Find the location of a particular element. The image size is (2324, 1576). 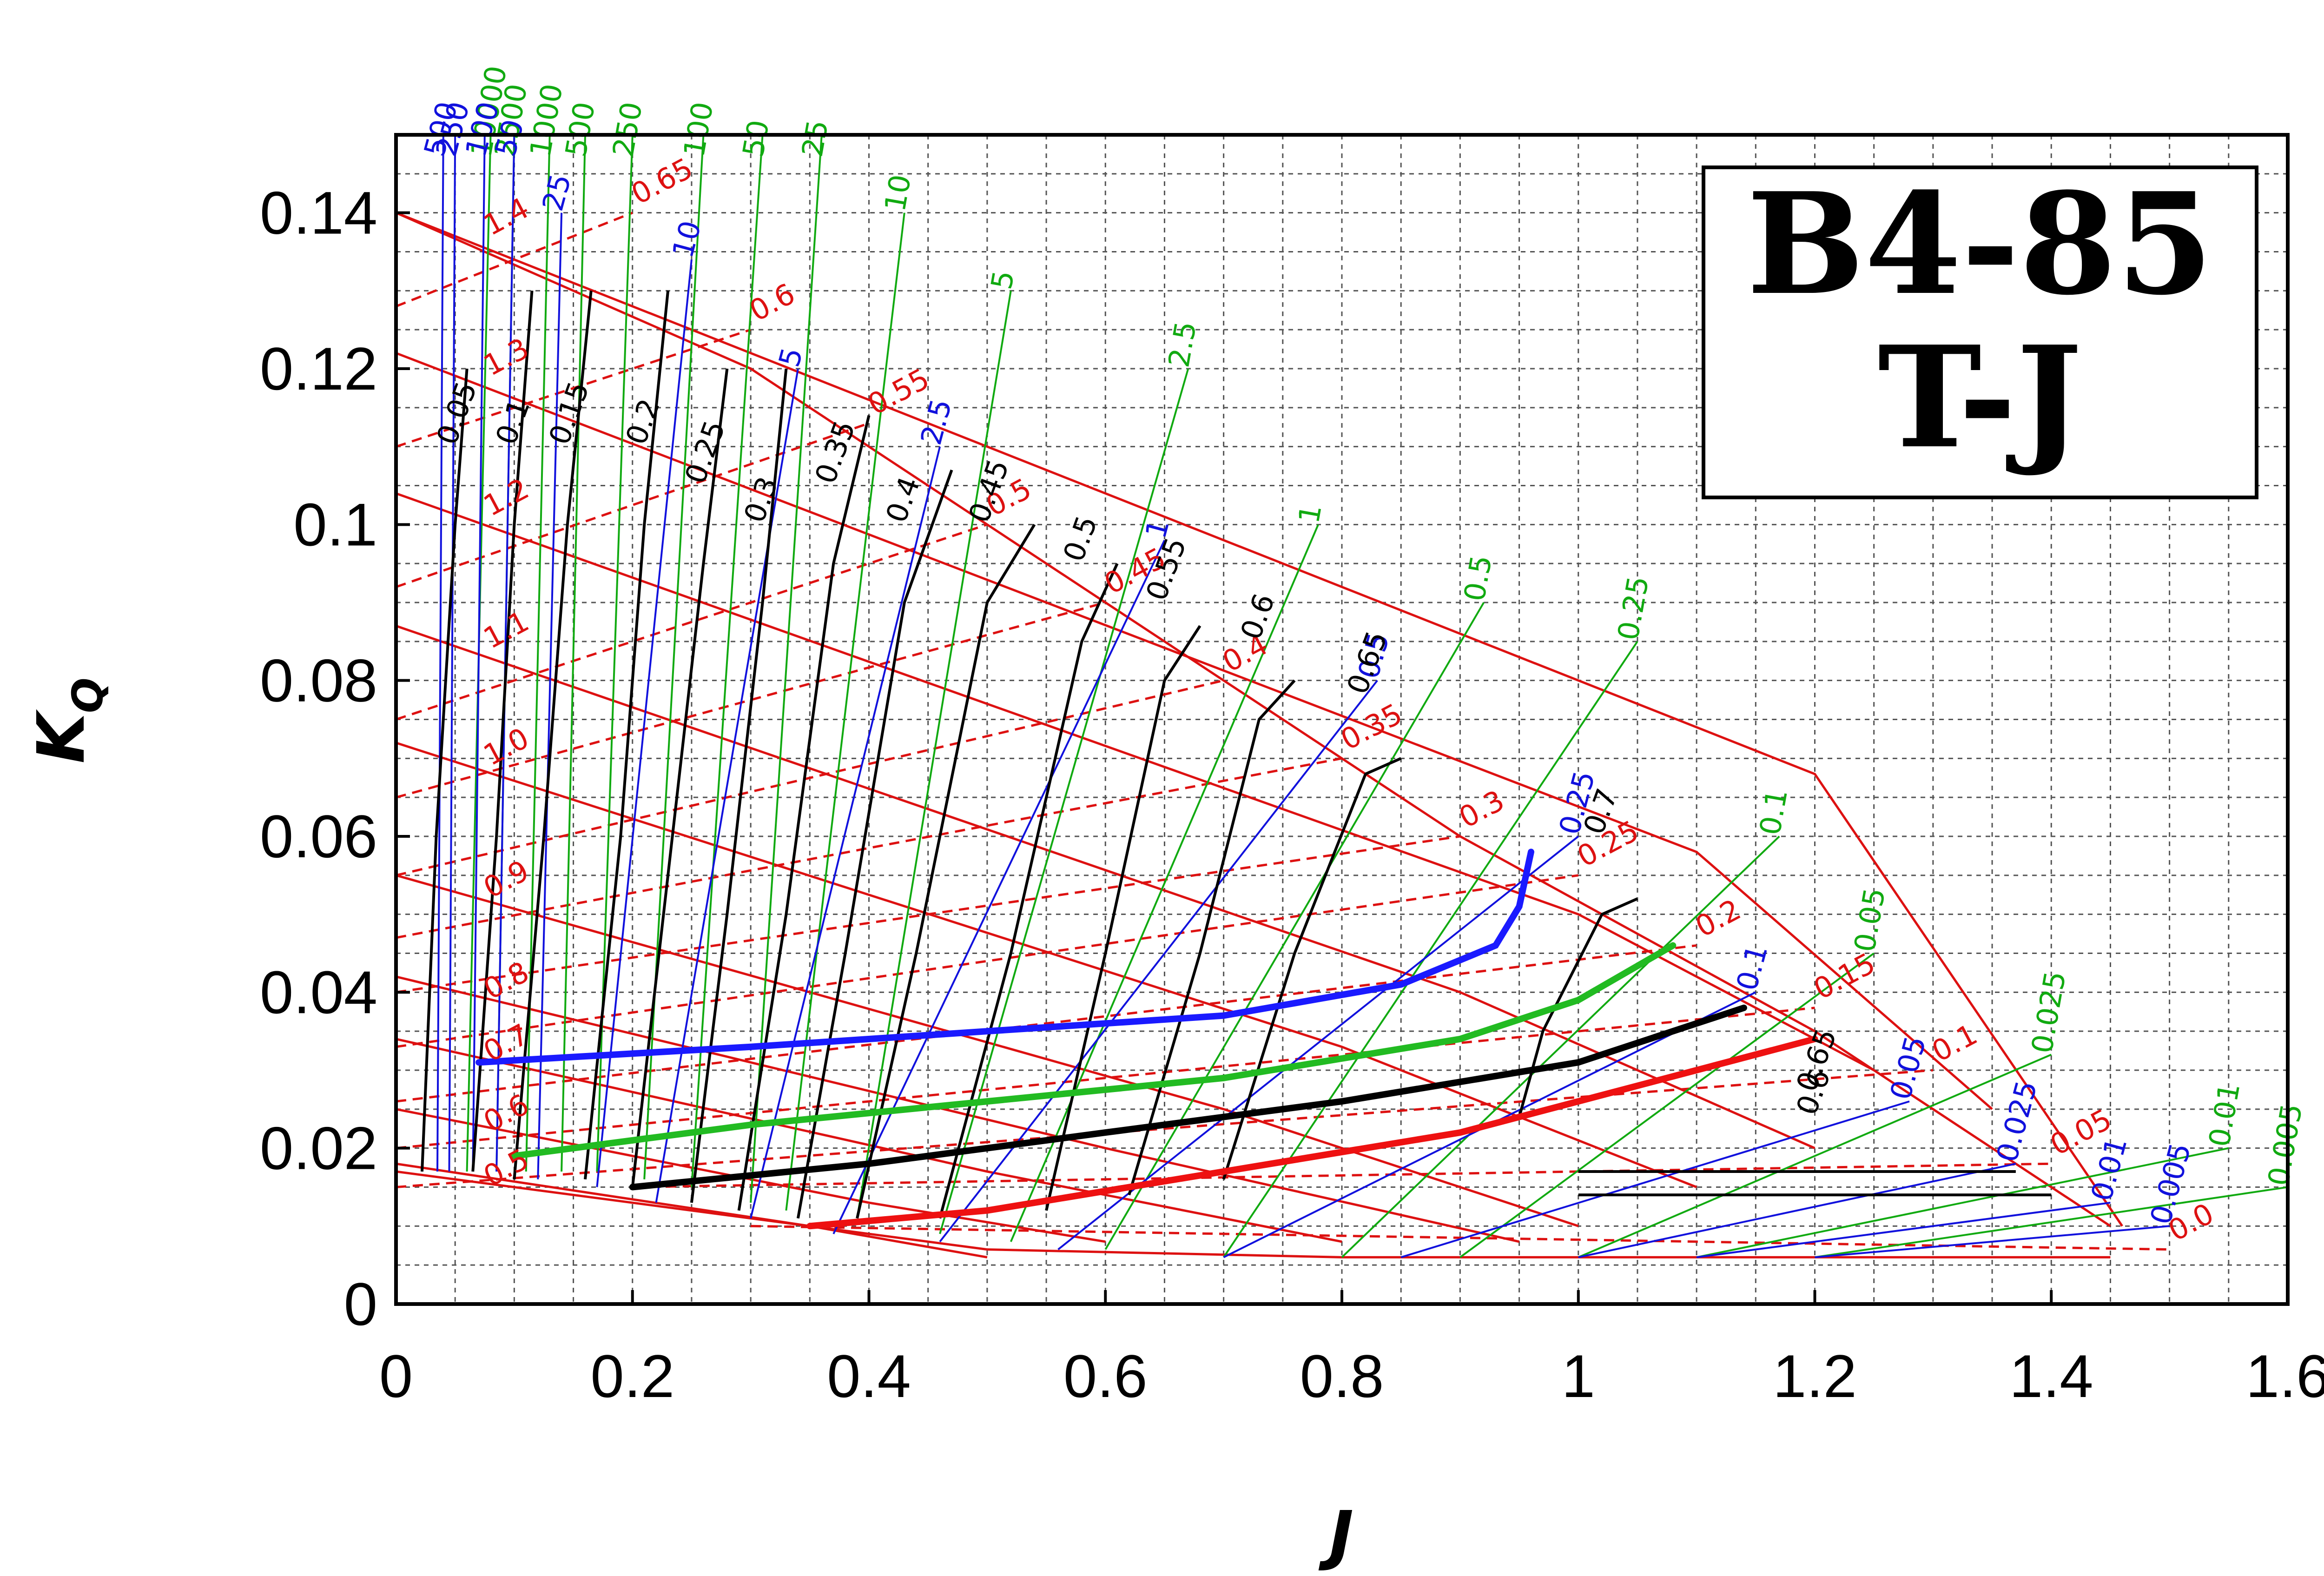

y-tick-label: 0.14 is located at coordinates (318, 213).